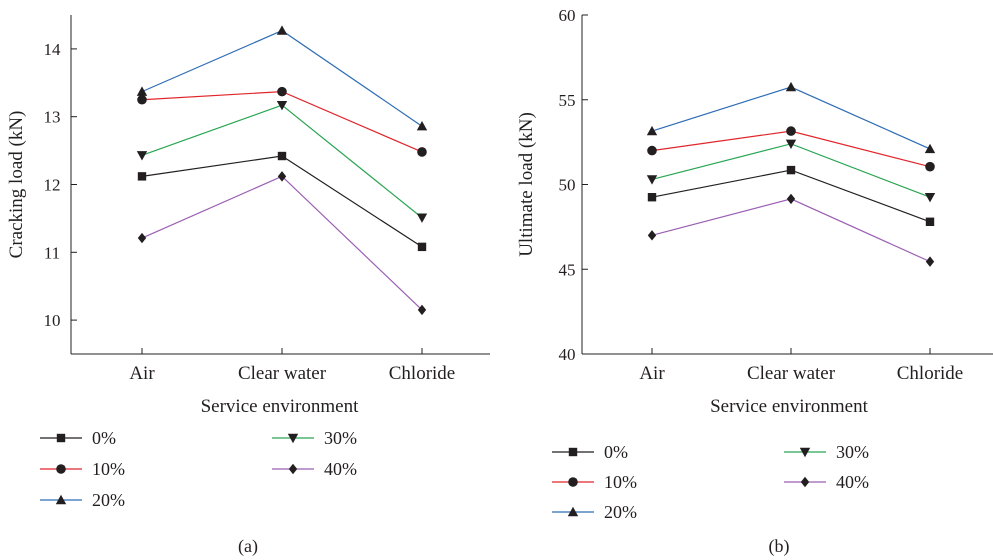 The height and width of the screenshot is (560, 993). I want to click on y-tick-label: 13, so click(52, 117).